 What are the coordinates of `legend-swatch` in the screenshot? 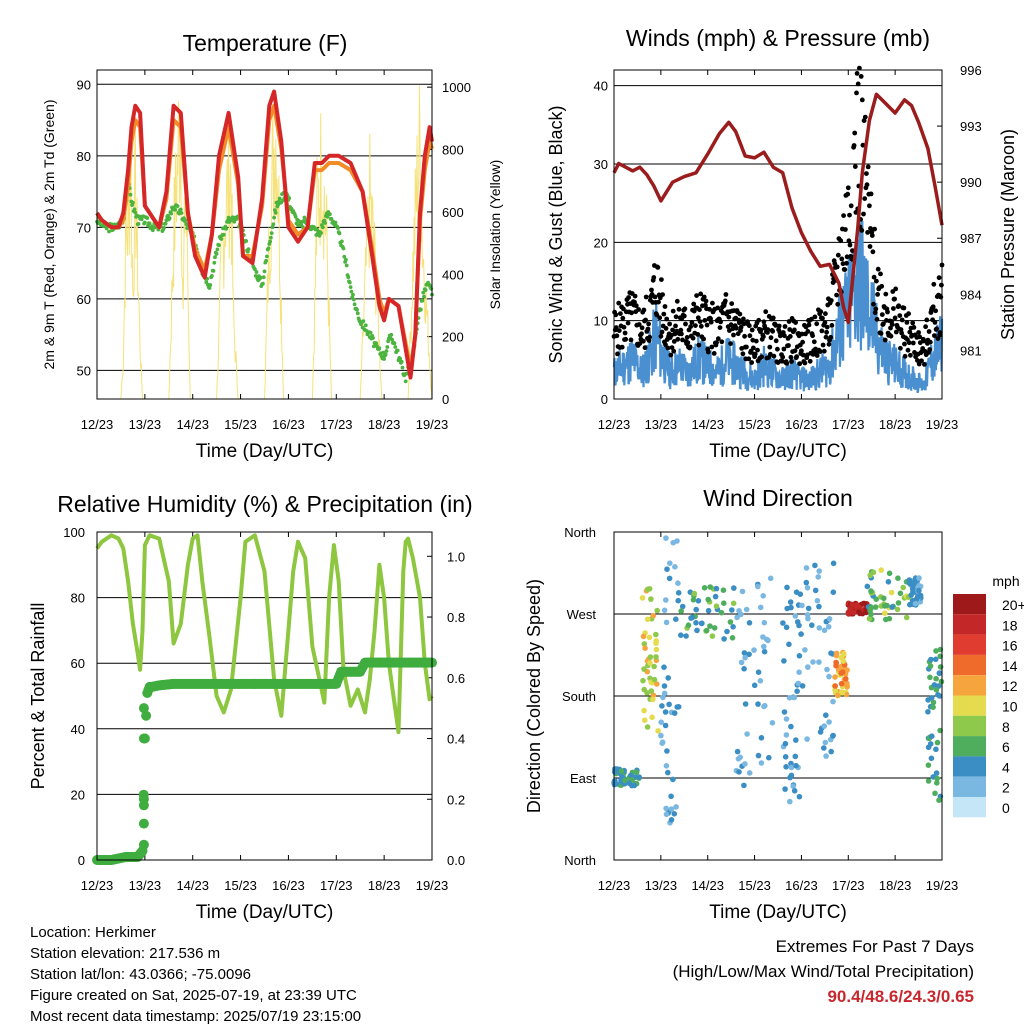 It's located at (969, 726).